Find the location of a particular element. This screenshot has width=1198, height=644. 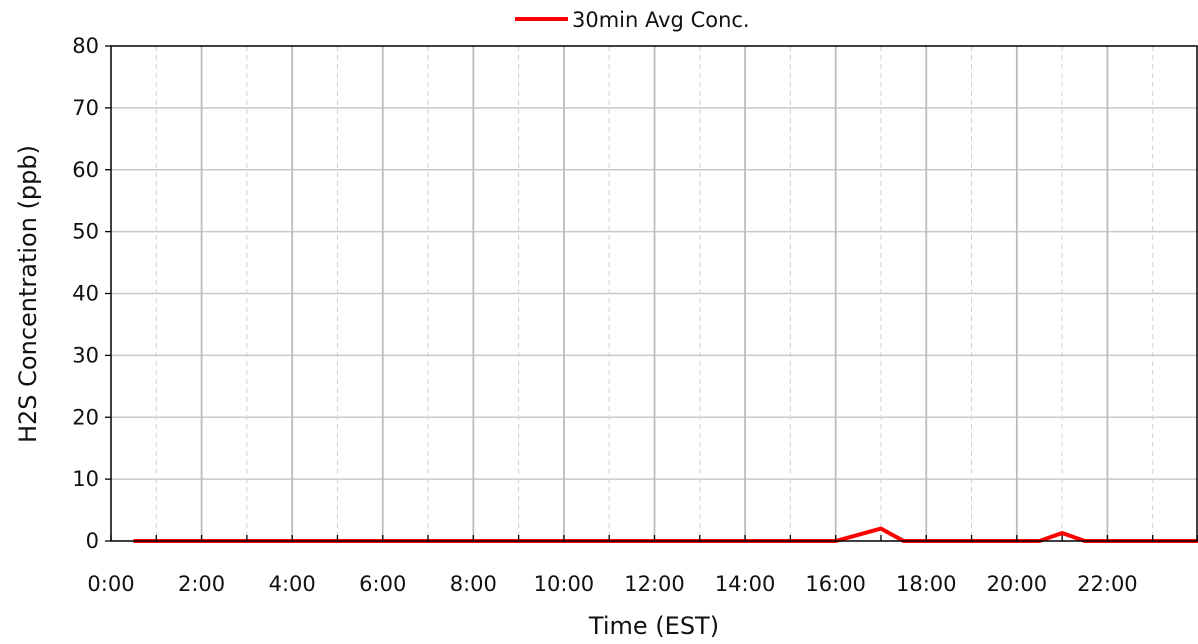

y-tick-label: 20 is located at coordinates (85, 417).